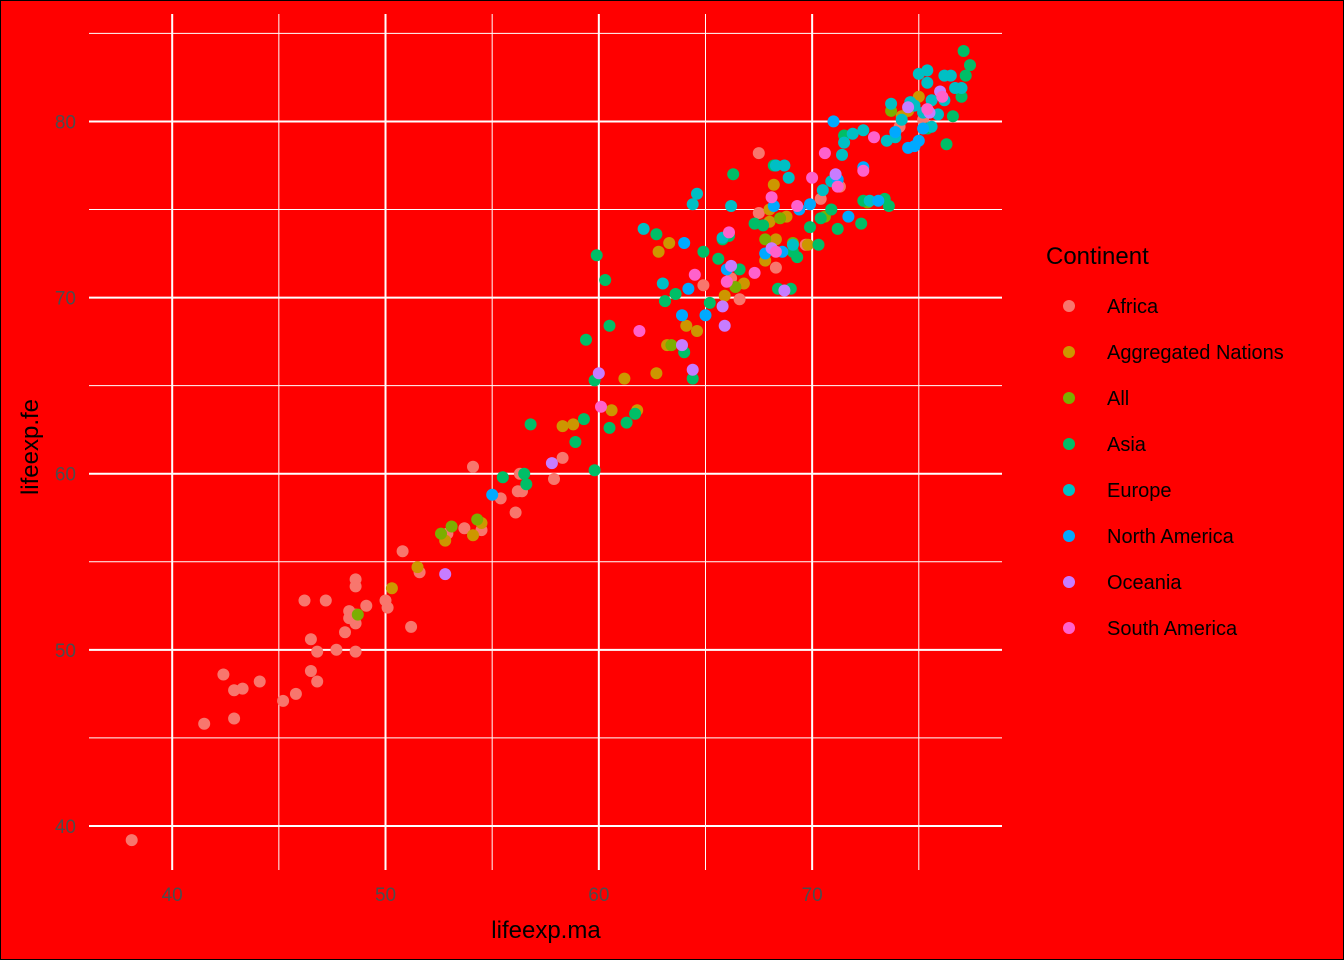 Image resolution: width=1344 pixels, height=960 pixels. What do you see at coordinates (1195, 353) in the screenshot?
I see `legend-label: Aggregated Nations` at bounding box center [1195, 353].